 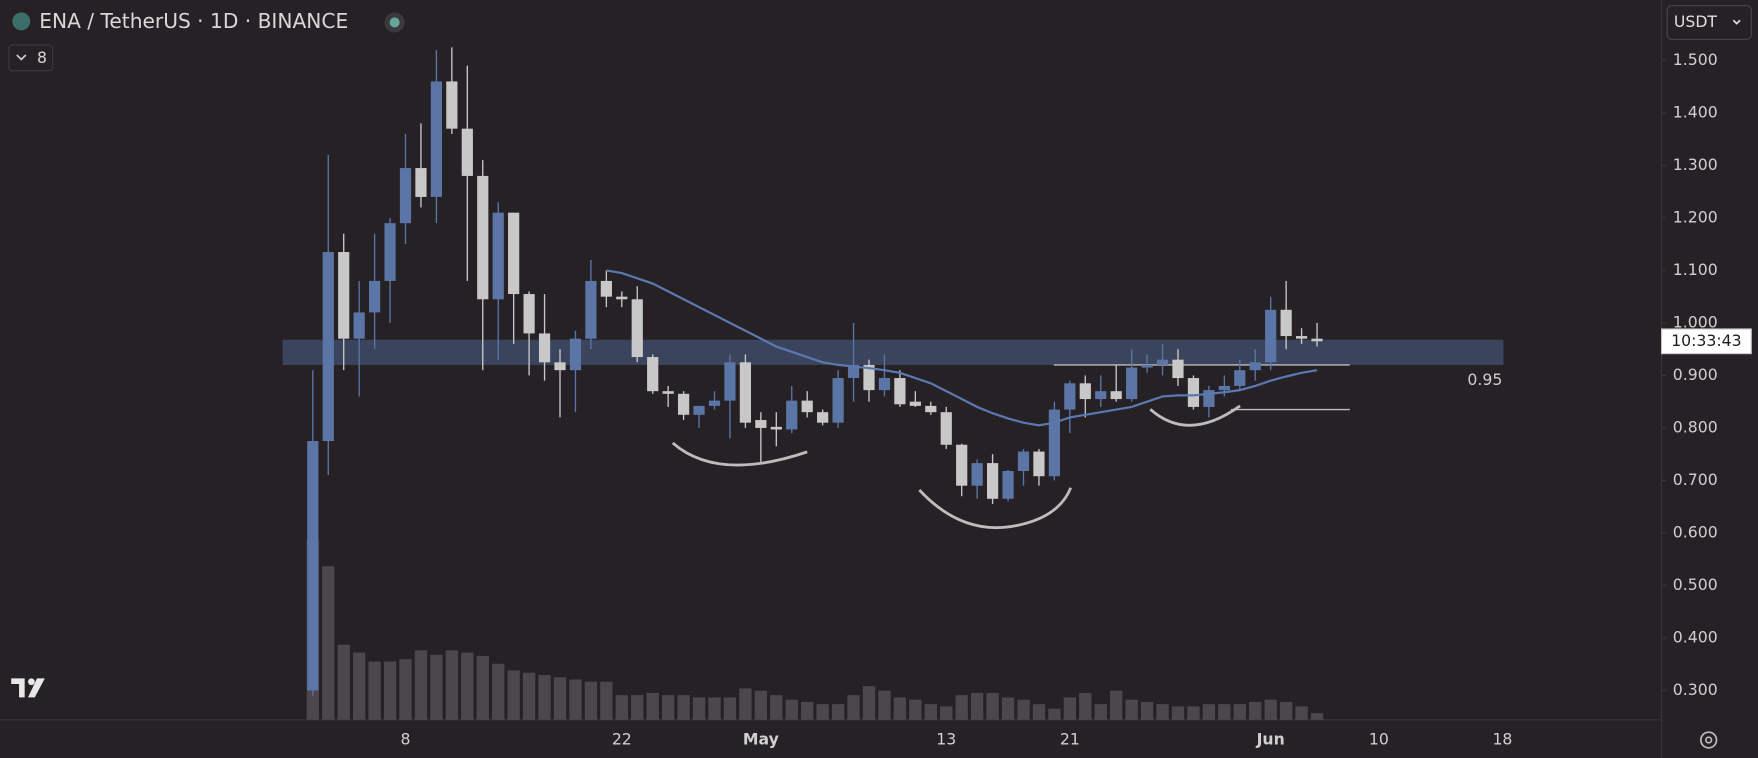 What do you see at coordinates (31, 58) in the screenshot?
I see `indicator-toggle` at bounding box center [31, 58].